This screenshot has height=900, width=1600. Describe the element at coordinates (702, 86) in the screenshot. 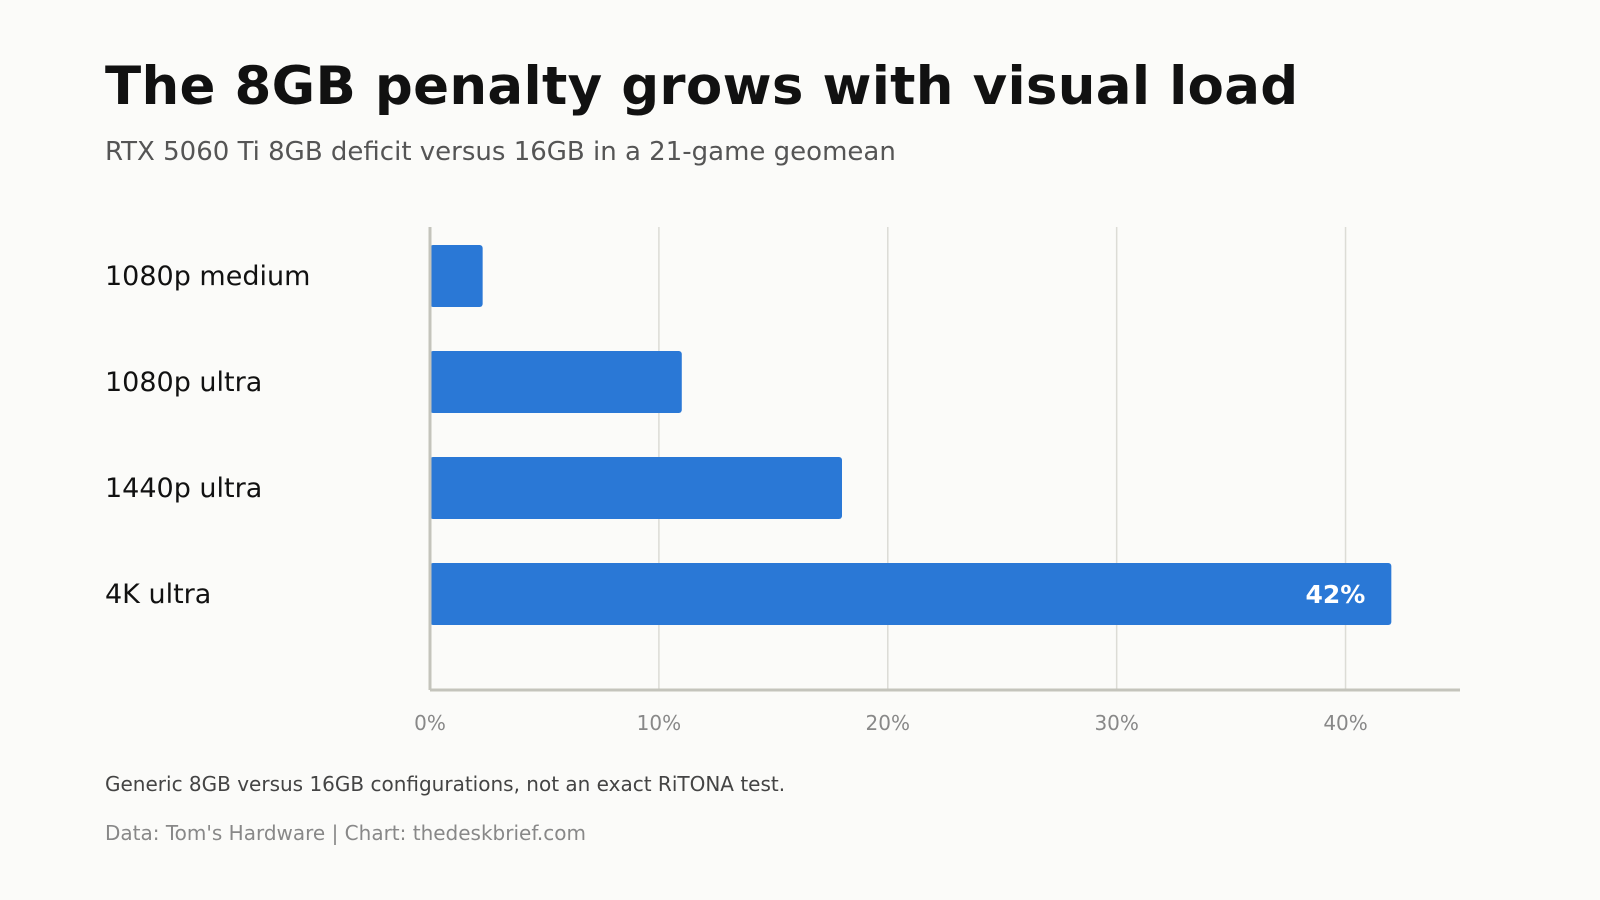

I see `chart-title: The 8GB penalty grows with visual load` at that location.